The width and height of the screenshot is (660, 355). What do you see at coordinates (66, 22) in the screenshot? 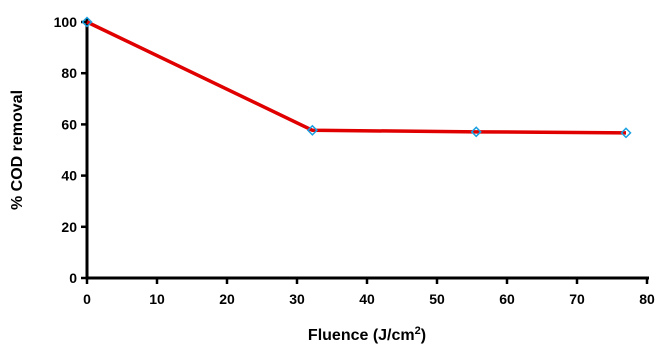
I see `y-tick-label: 100` at bounding box center [66, 22].